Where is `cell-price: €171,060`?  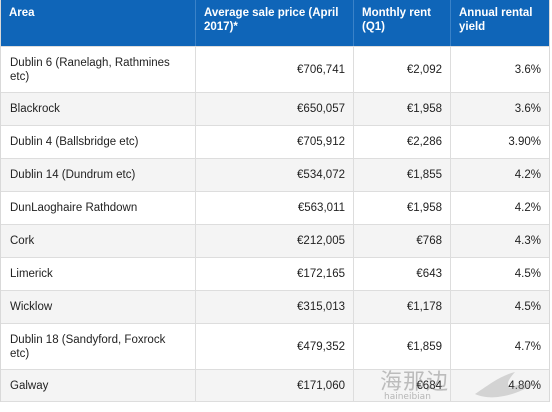
cell-price: €171,060 is located at coordinates (274, 385).